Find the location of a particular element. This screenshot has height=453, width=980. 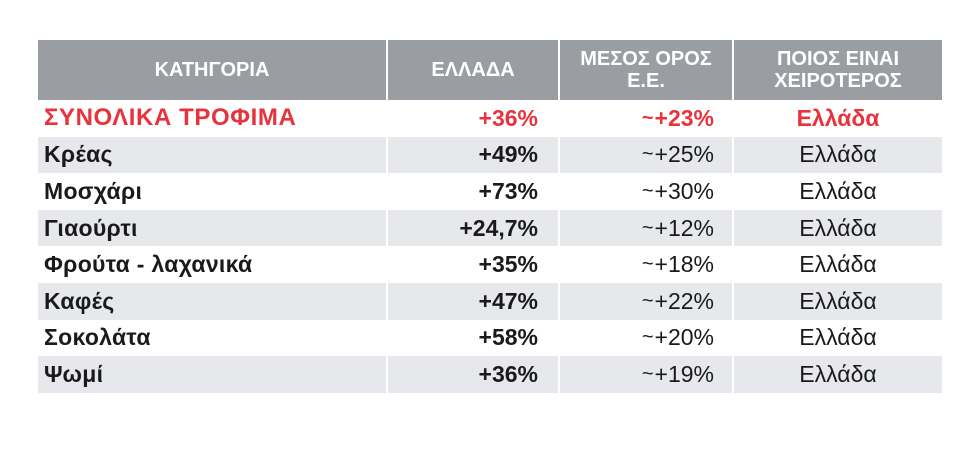

table-row: Γιαούρτι +24,7% ~ +12% Ελλάδα is located at coordinates (490, 228).